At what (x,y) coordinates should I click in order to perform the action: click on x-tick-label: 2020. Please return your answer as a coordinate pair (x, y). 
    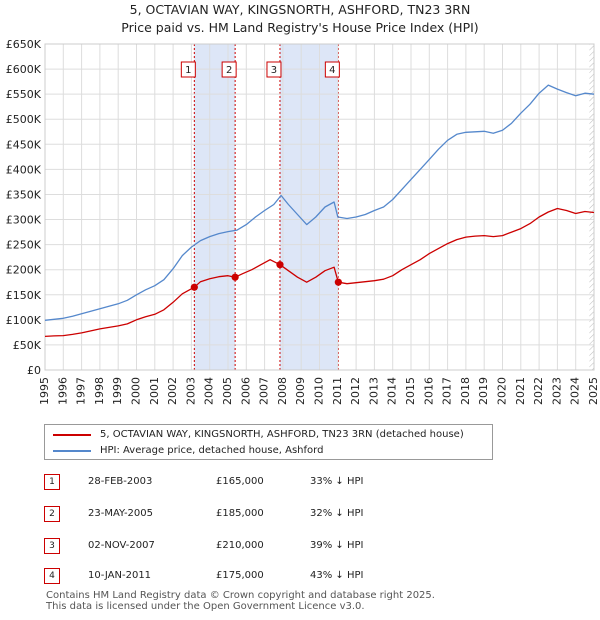
    Looking at the image, I should click on (502, 391).